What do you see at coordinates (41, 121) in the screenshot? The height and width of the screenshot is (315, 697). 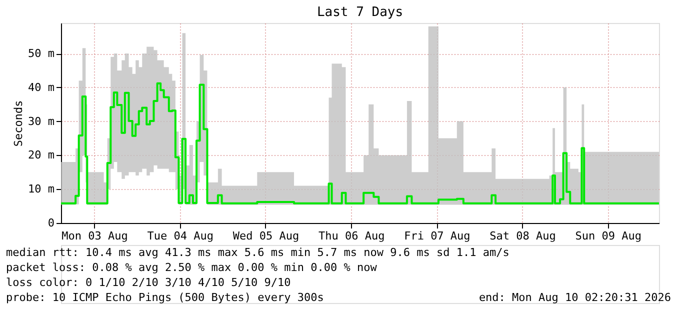 I see `y-tick-label: 30 m` at bounding box center [41, 121].